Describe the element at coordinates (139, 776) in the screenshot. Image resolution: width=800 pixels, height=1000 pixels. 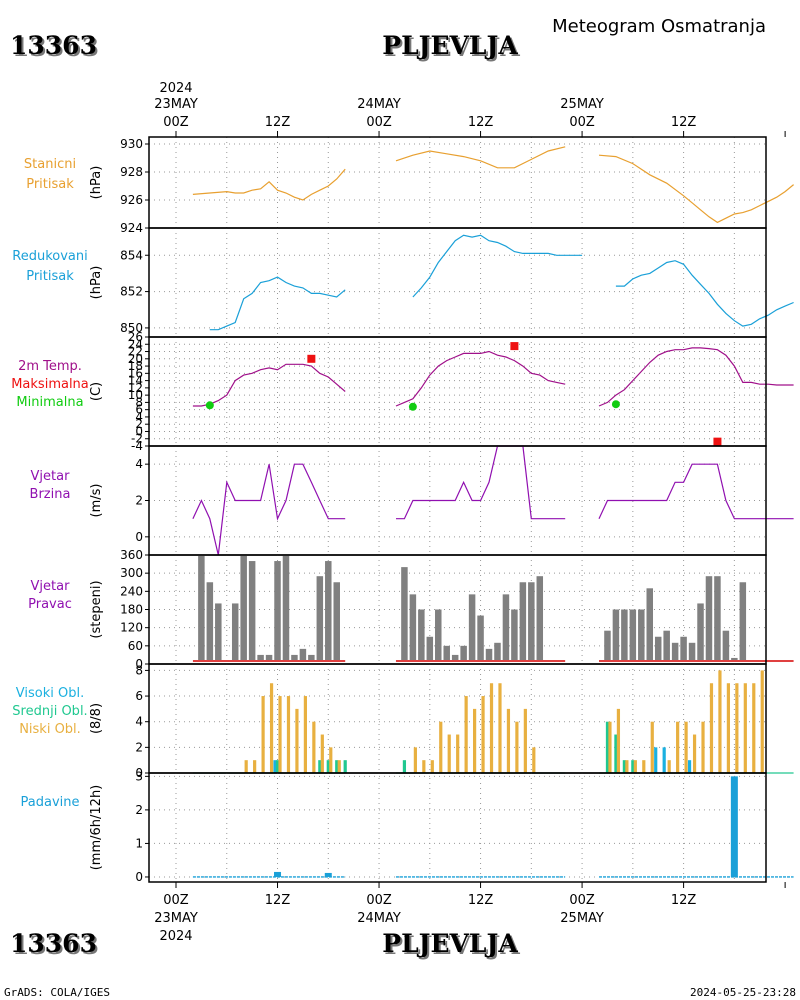
I see `y-tick-label: 3` at that location.